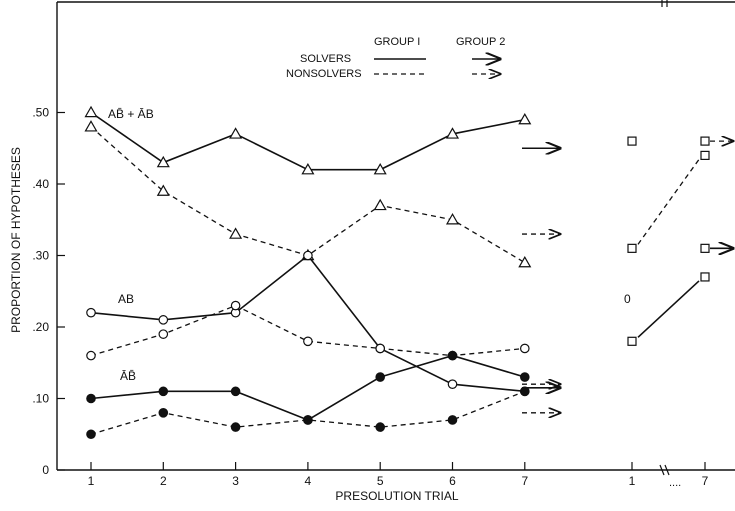 This screenshot has height=511, width=735. What do you see at coordinates (126, 299) in the screenshot?
I see `label-ab: AB` at bounding box center [126, 299].